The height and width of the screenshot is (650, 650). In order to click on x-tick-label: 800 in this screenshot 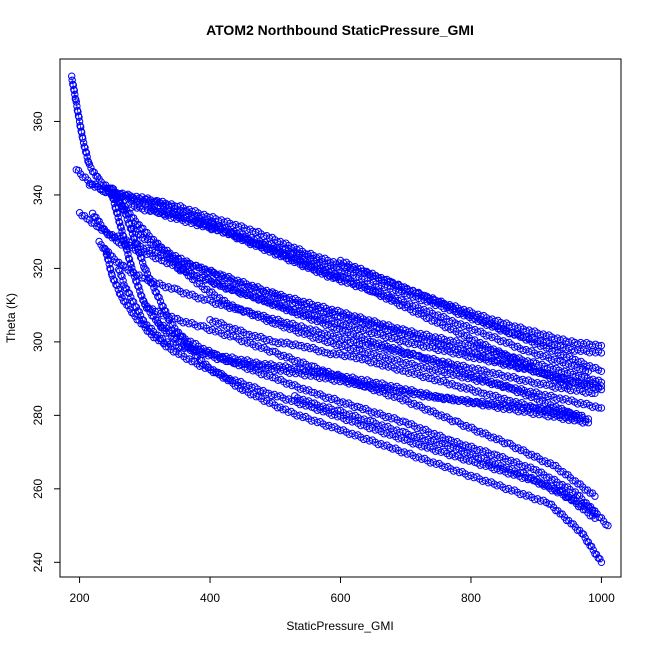, I will do `click(471, 598)`.